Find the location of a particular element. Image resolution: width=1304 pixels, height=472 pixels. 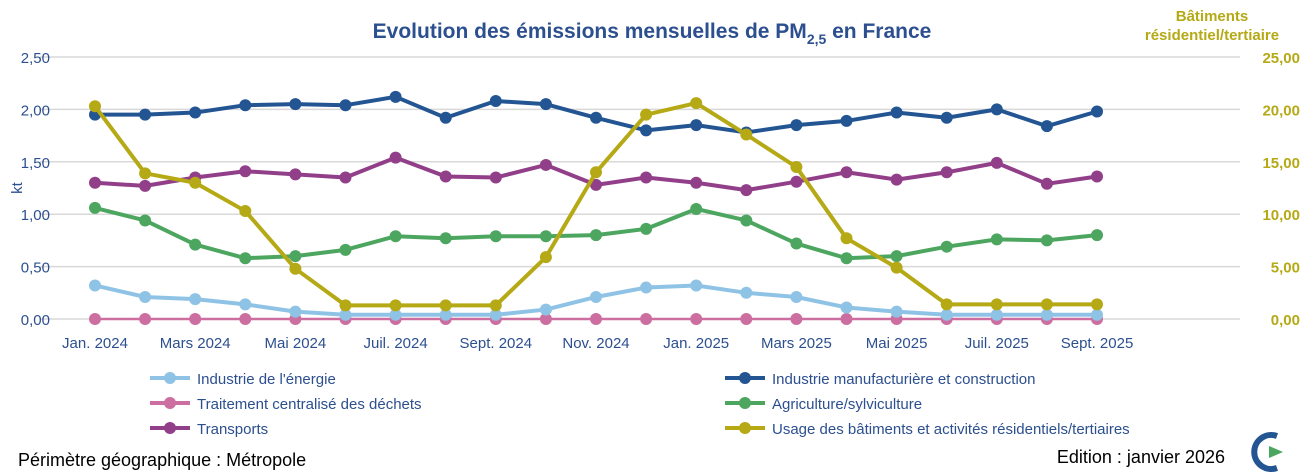

legend-item: Traitement centralisé des déchets is located at coordinates (286, 404).